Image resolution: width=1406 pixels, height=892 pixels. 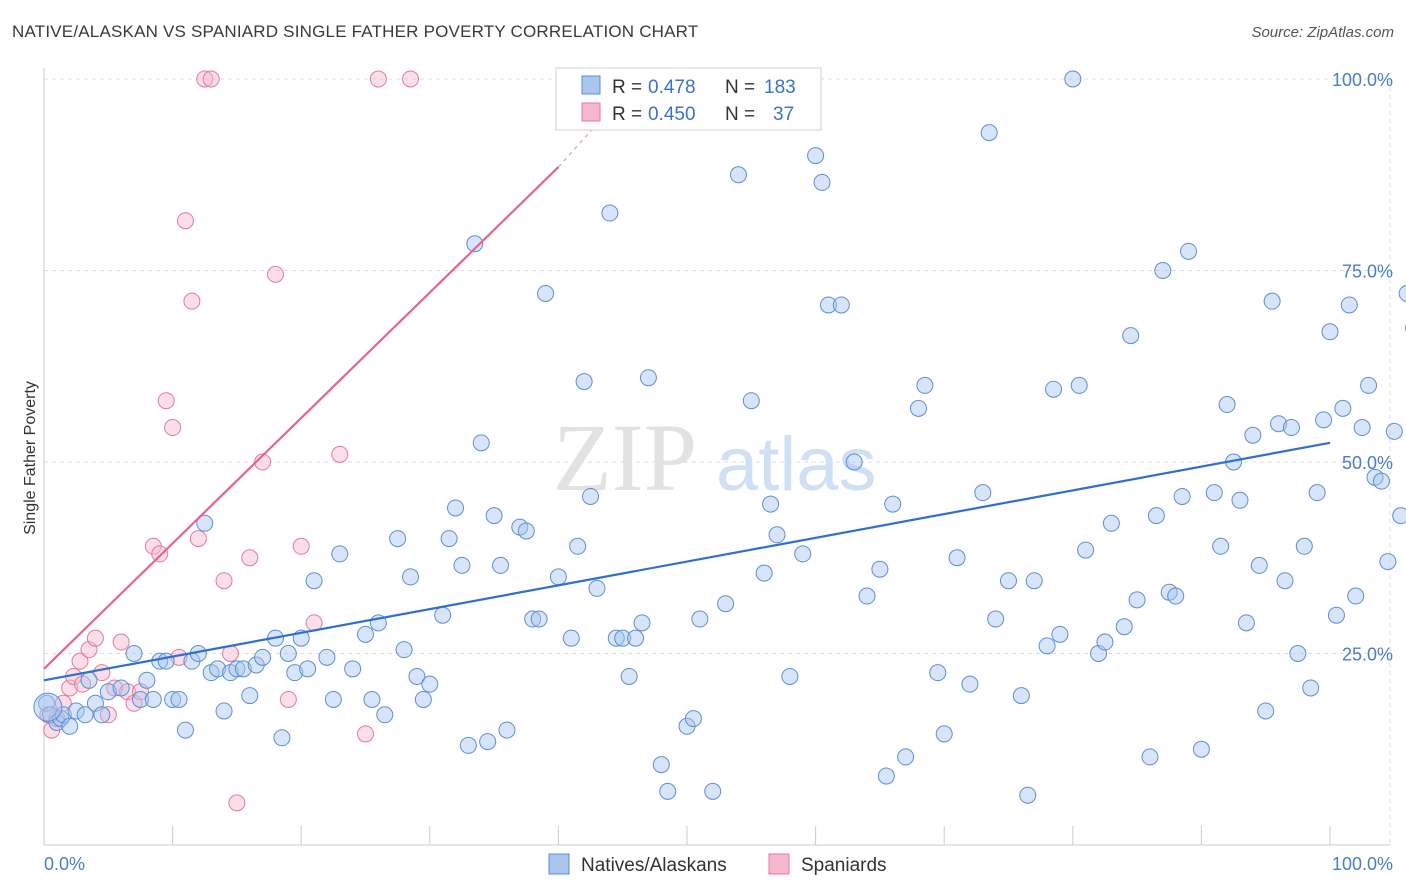 What do you see at coordinates (627, 114) in the screenshot?
I see `legend-r-label-spaniards: R =` at bounding box center [627, 114].